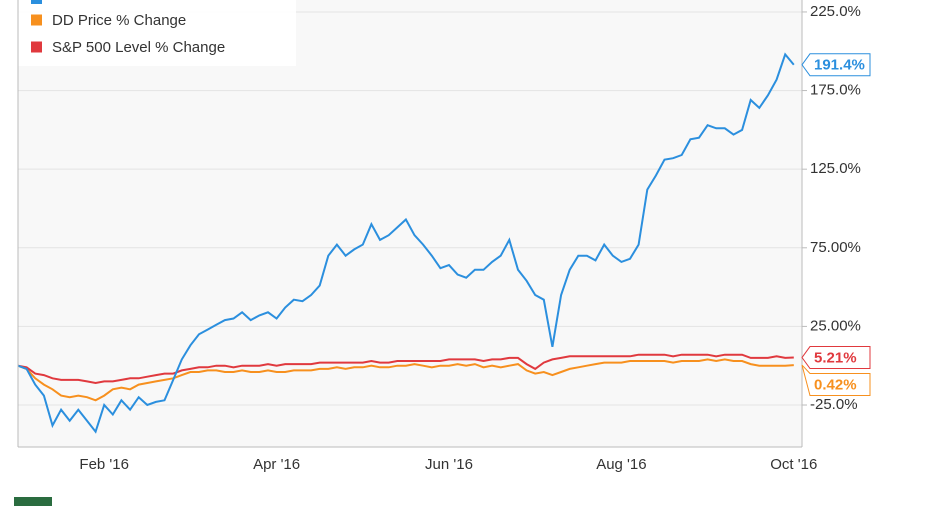 This screenshot has width=931, height=506. What do you see at coordinates (839, 65) in the screenshot?
I see `end-label: 191.4%` at bounding box center [839, 65].